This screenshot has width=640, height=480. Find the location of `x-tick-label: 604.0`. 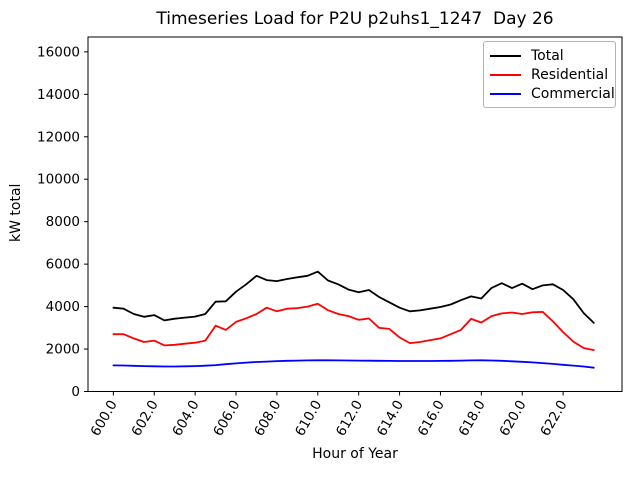

x-tick-label: 604.0 is located at coordinates (185, 418).